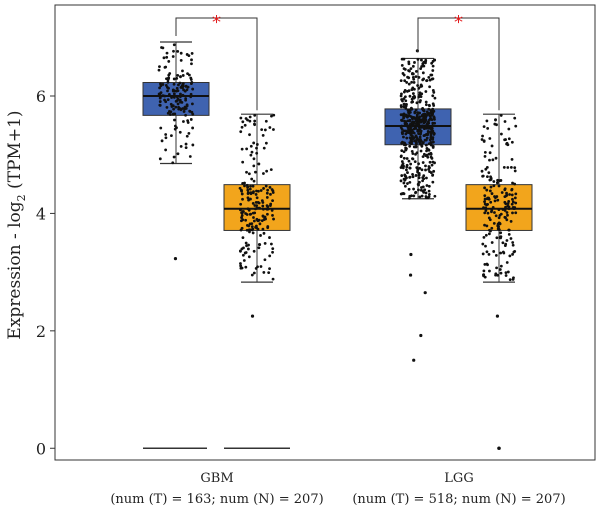 The height and width of the screenshot is (515, 600). I want to click on category-sublabel-lgg: (num (T) = 518; num (N) = 207), so click(458, 499).